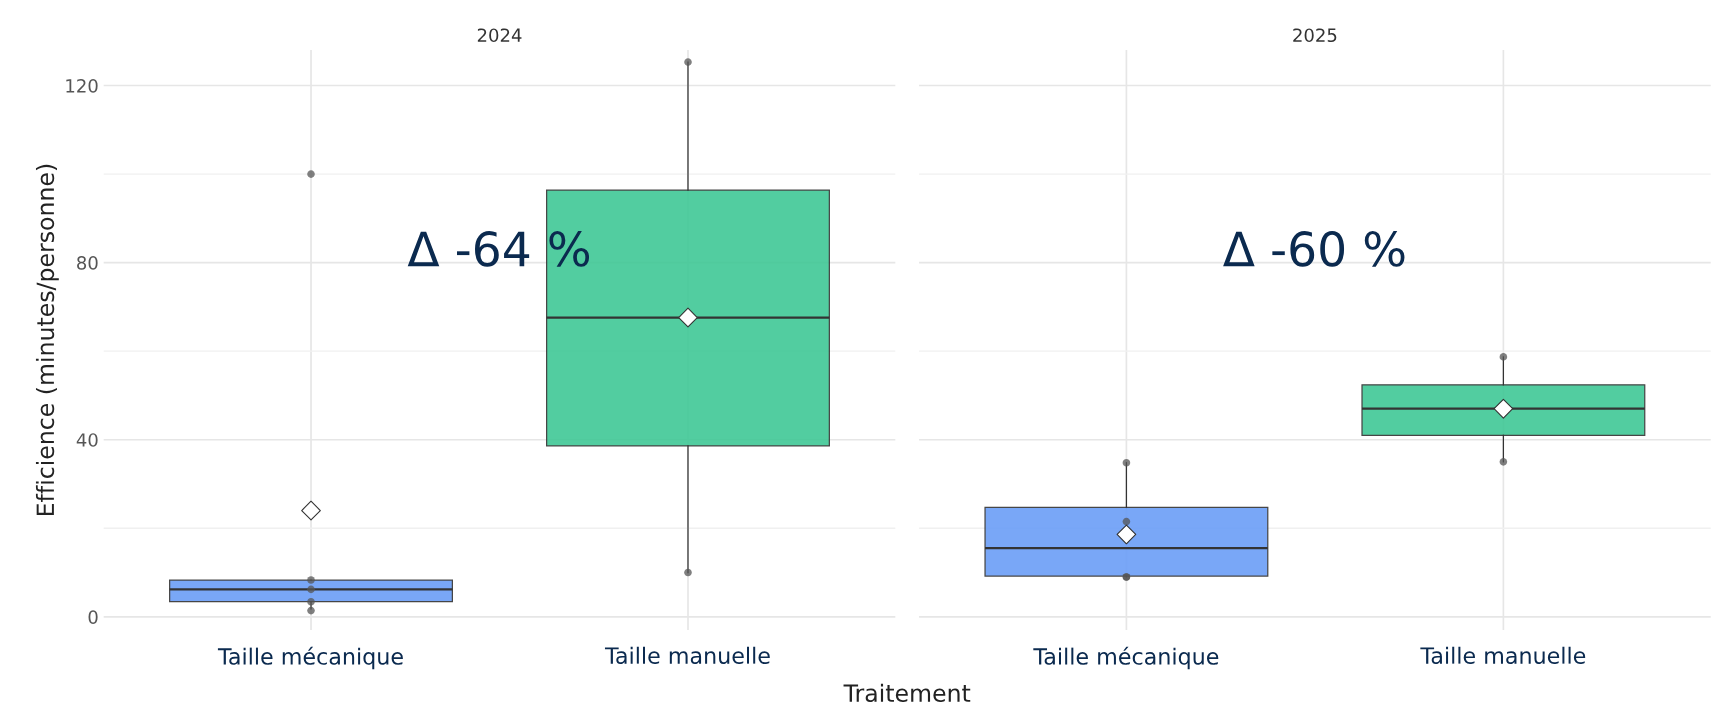 The width and height of the screenshot is (1728, 716). I want to click on y-axis-title: Efficience (minutes/personne), so click(47, 340).